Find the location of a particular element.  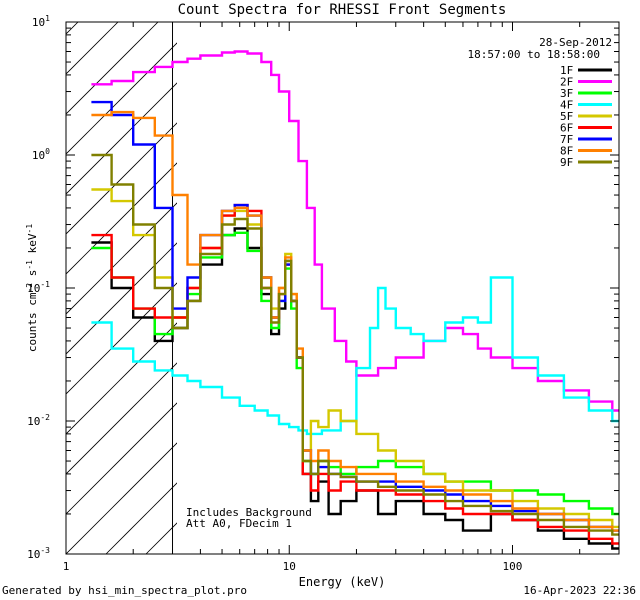

y-axis-label: counts cm-2 s-1 keV-1 is located at coordinates (32, 288).